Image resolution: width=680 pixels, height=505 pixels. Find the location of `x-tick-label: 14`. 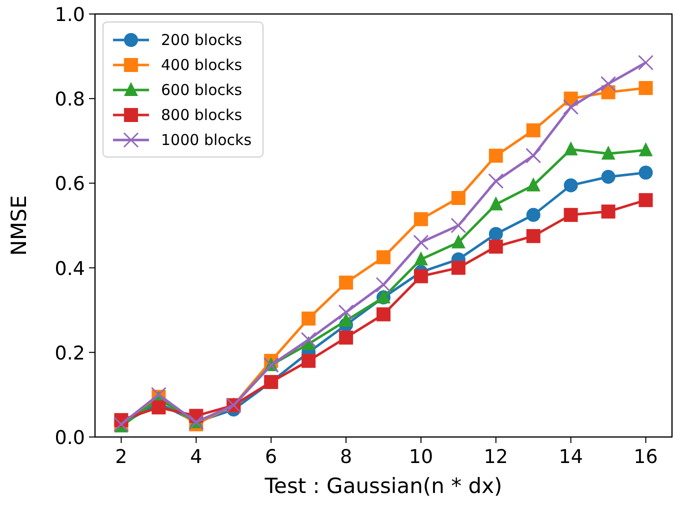

x-tick-label: 14 is located at coordinates (570, 457).